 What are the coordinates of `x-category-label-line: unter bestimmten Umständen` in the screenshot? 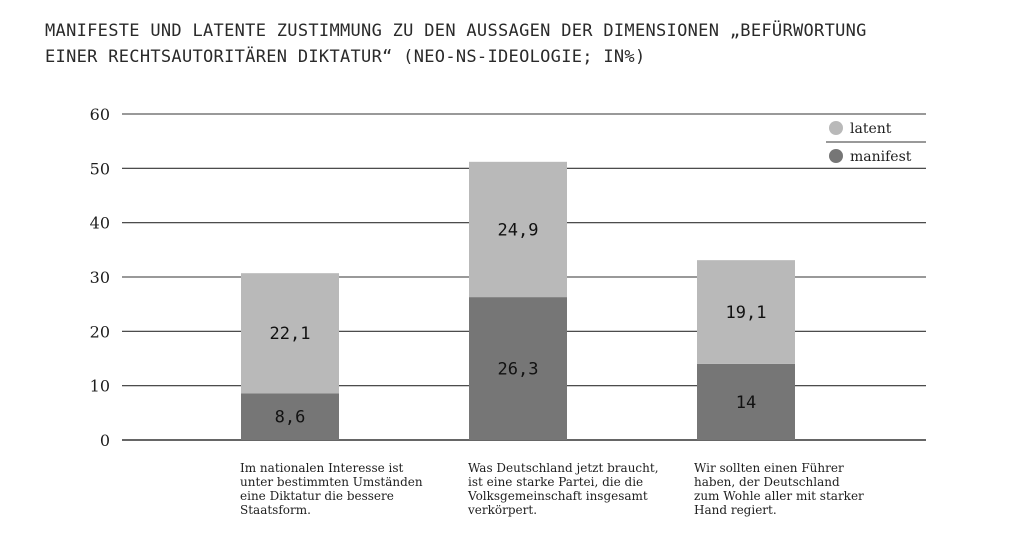 It's located at (331, 482).